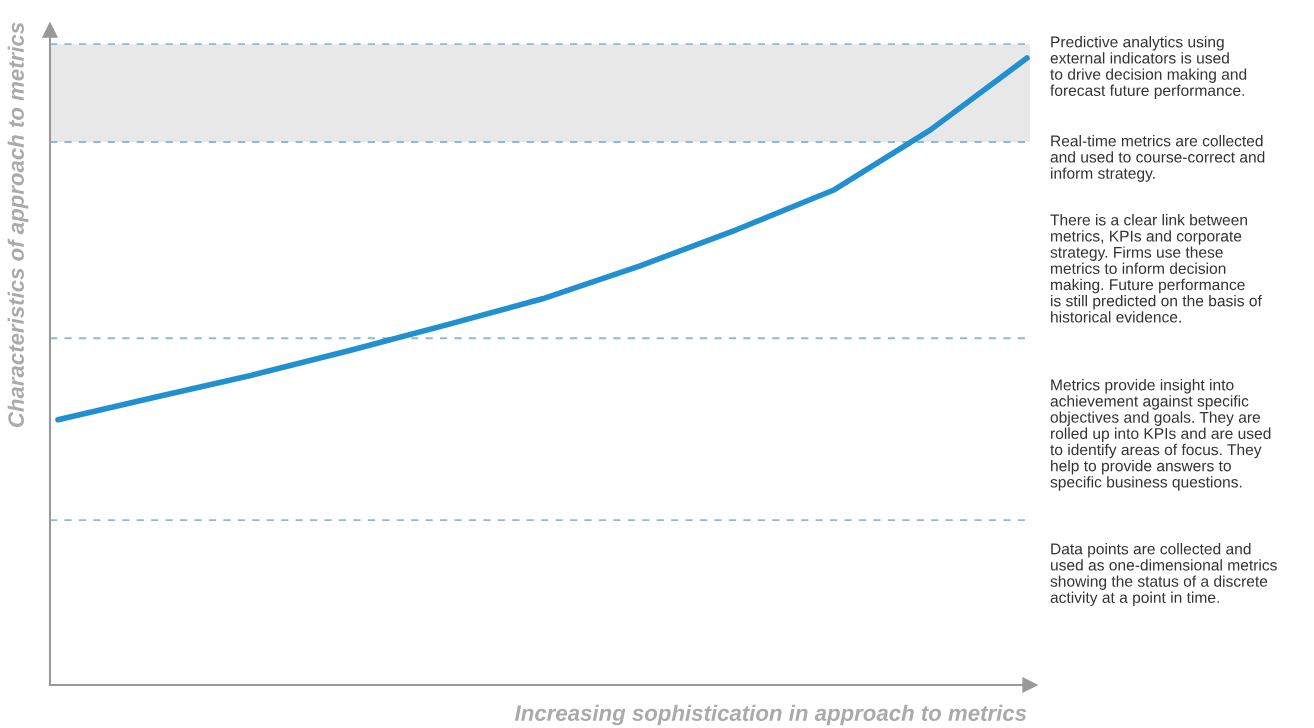 The width and height of the screenshot is (1314, 728). I want to click on text: Predictive analytics using external indicators is used to drive decision making and forecast future performance., so click(1148, 68).